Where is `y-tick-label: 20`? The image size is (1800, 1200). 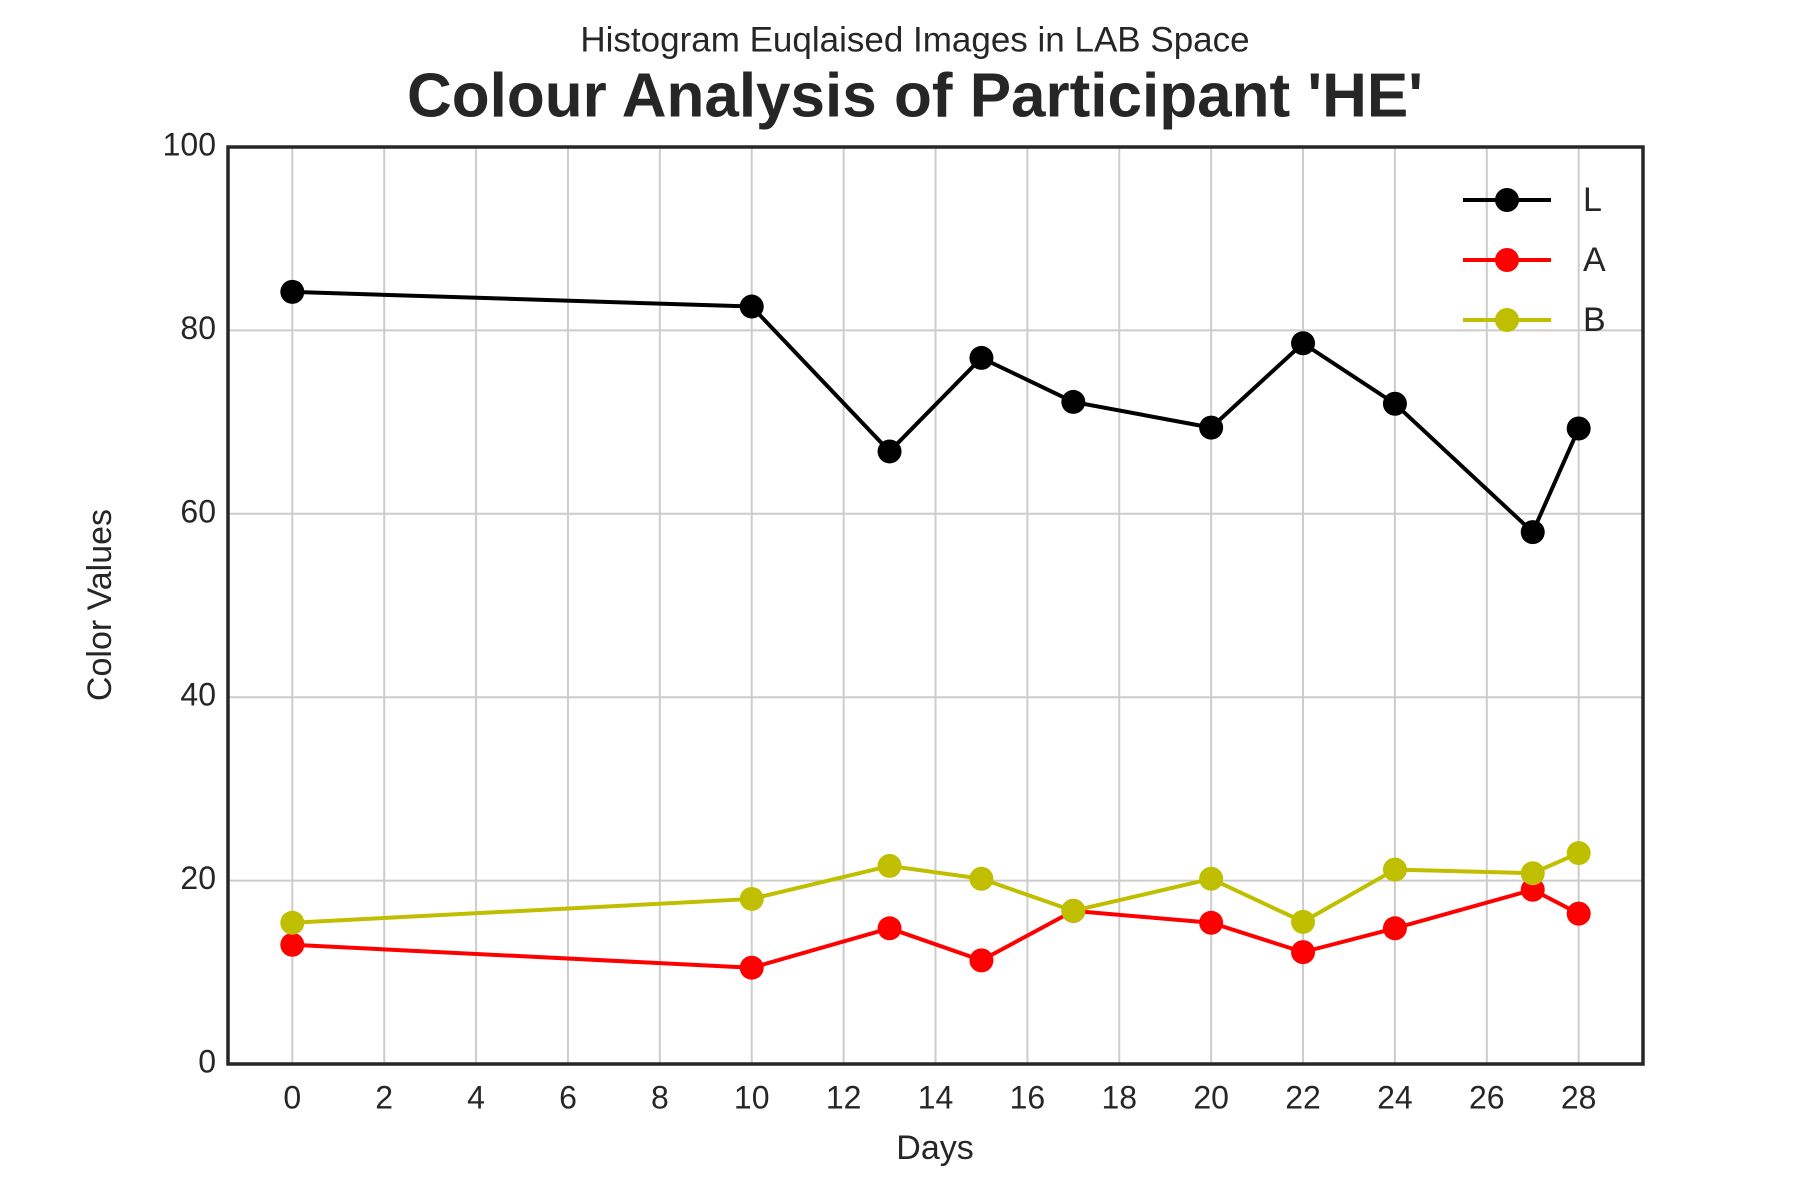
y-tick-label: 20 is located at coordinates (198, 878).